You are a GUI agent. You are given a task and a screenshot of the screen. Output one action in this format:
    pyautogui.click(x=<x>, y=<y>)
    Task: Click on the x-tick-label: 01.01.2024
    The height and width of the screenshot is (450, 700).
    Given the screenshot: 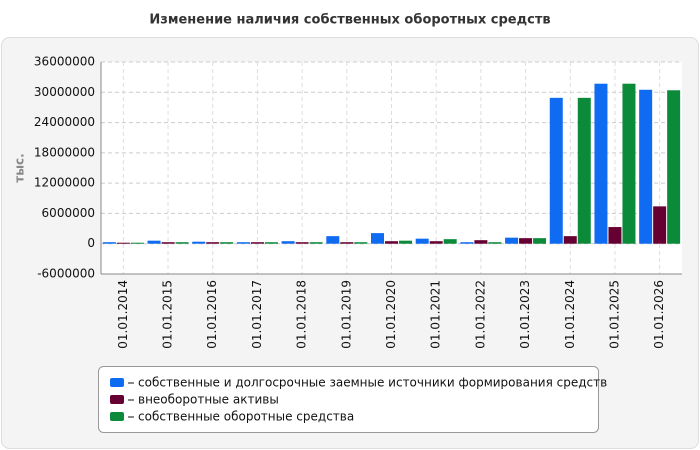 What is the action you would take?
    pyautogui.click(x=570, y=314)
    